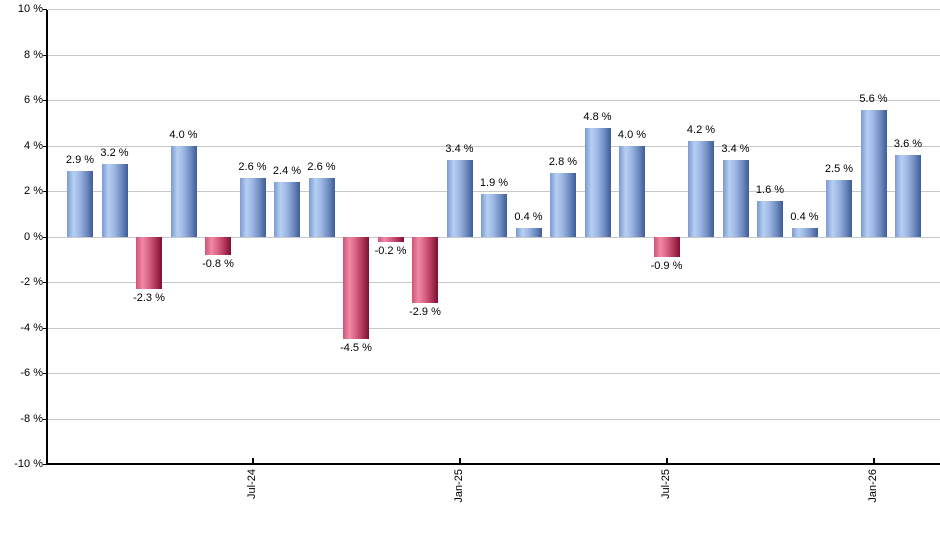 The image size is (940, 550). What do you see at coordinates (563, 162) in the screenshot?
I see `bar-value-label: 2.8 %` at bounding box center [563, 162].